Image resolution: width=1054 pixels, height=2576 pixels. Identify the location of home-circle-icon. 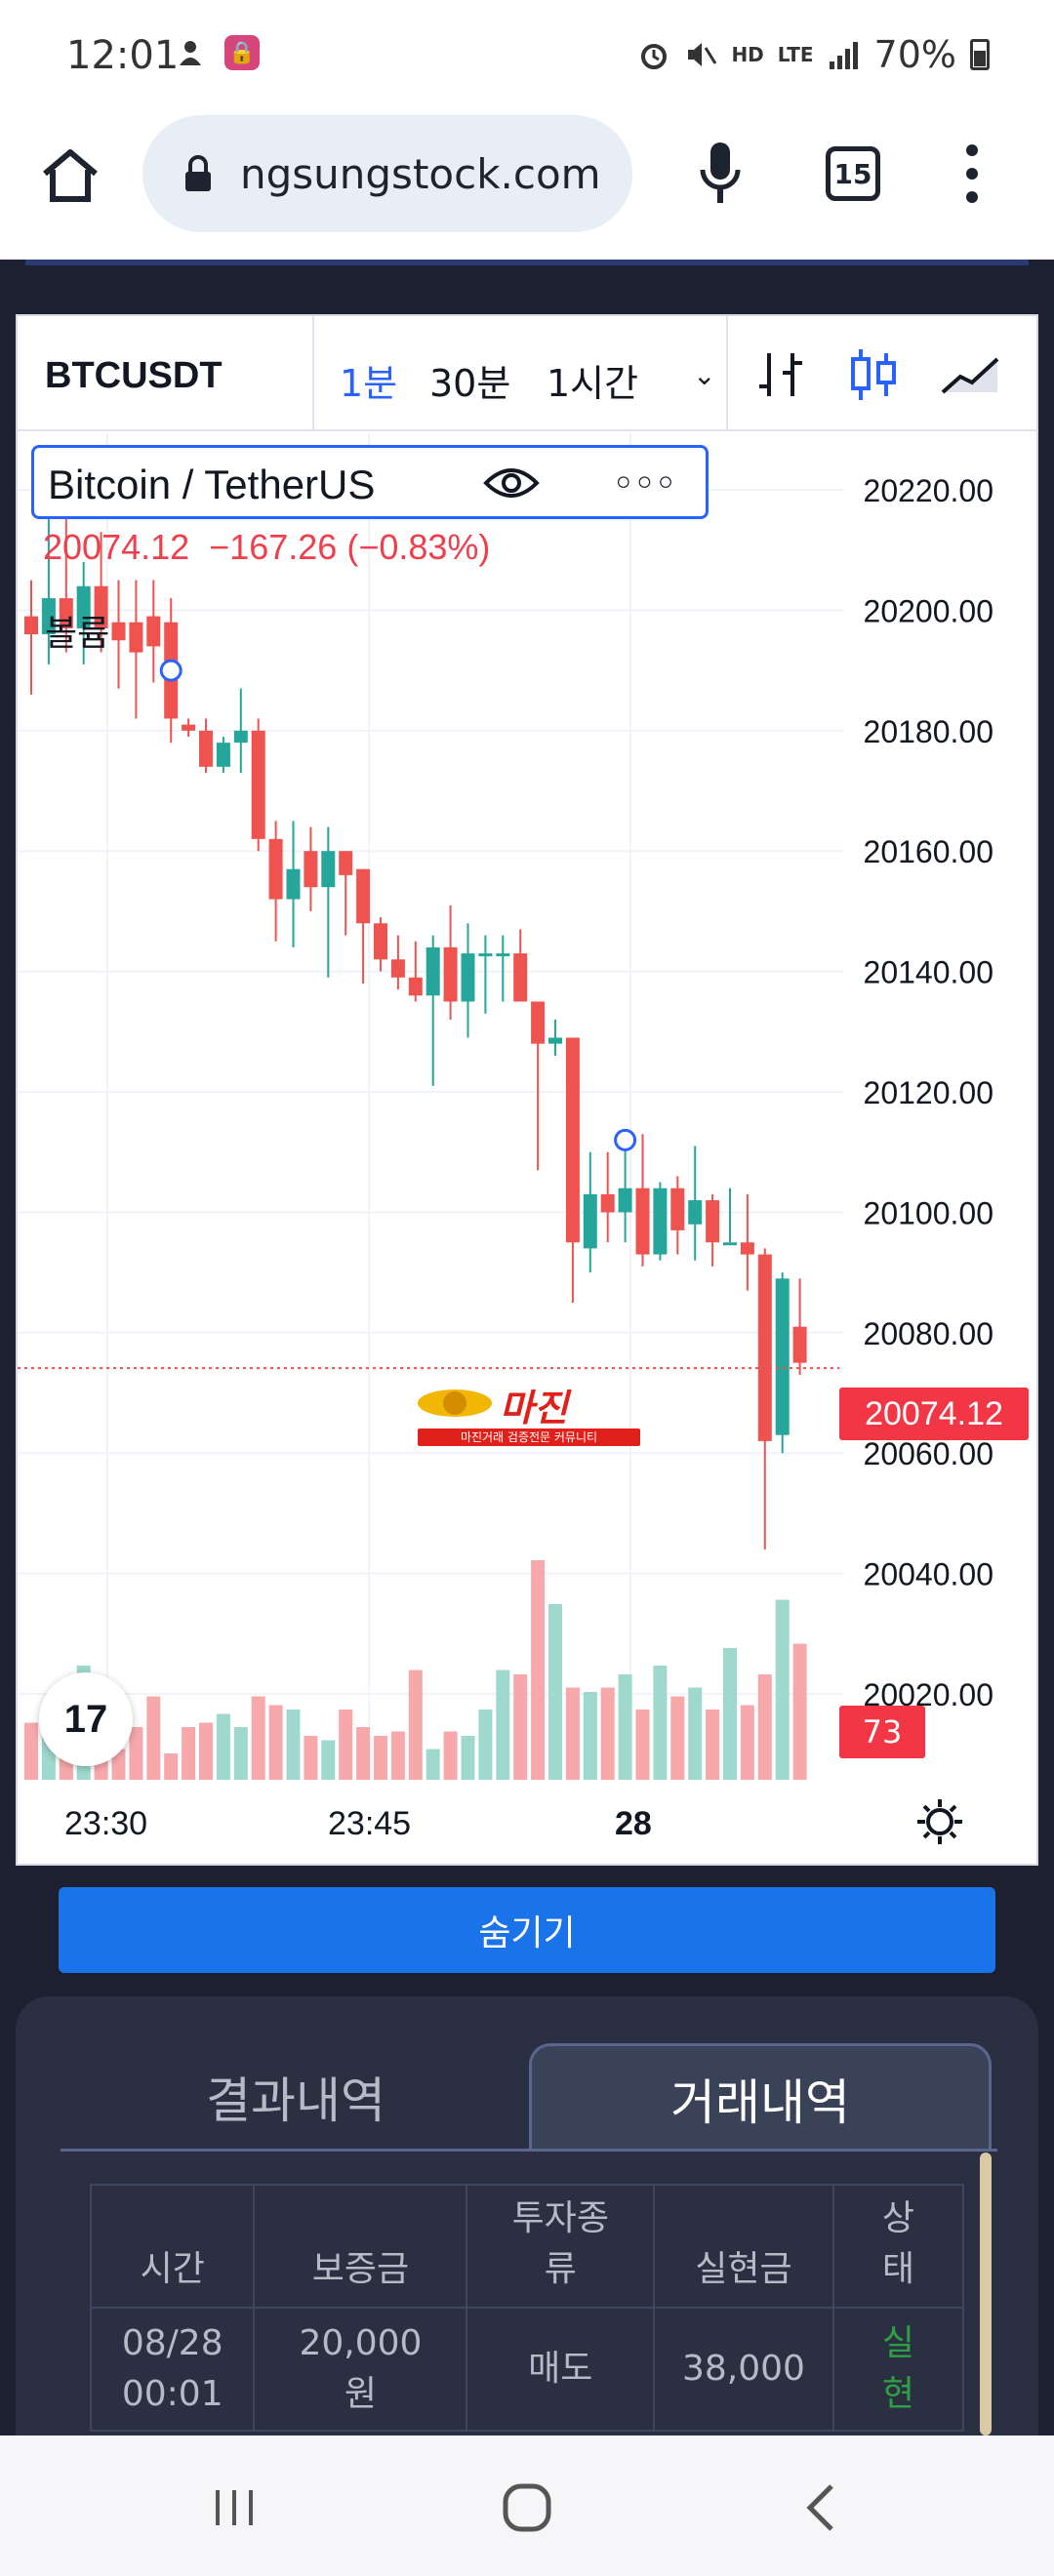
(527, 2507).